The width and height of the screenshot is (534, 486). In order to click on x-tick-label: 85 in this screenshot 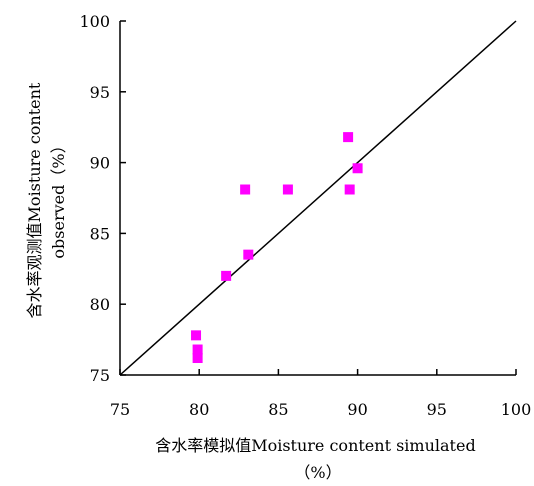, I will do `click(278, 409)`.